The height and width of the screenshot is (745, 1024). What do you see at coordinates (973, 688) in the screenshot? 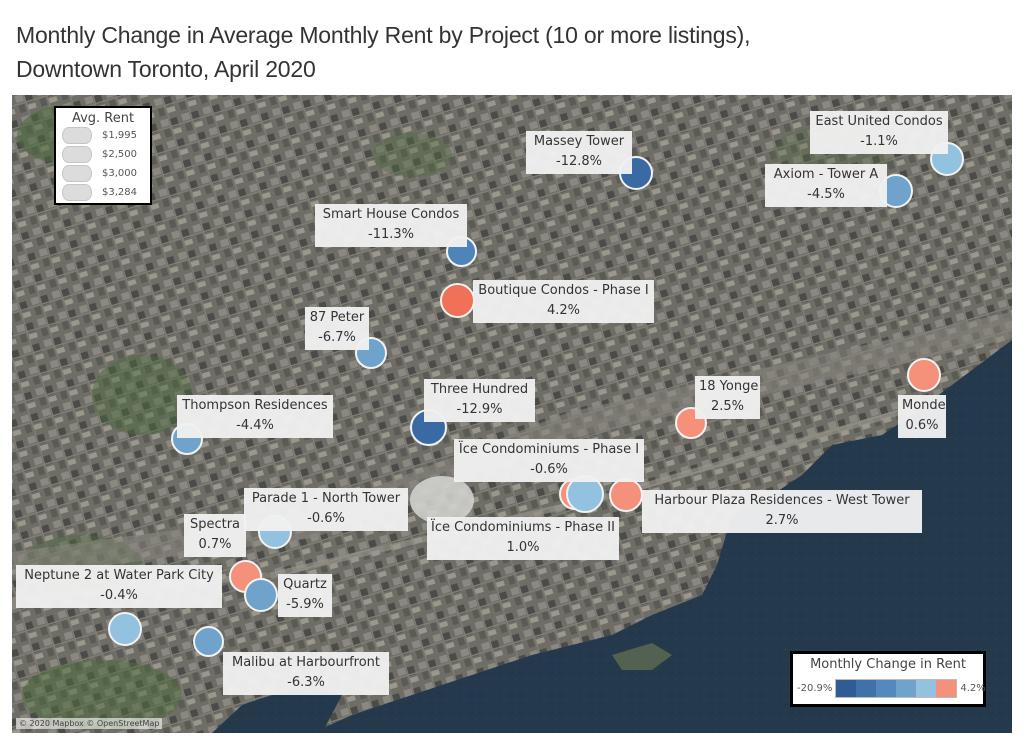
I see `color-legend-max: 4.2%` at bounding box center [973, 688].